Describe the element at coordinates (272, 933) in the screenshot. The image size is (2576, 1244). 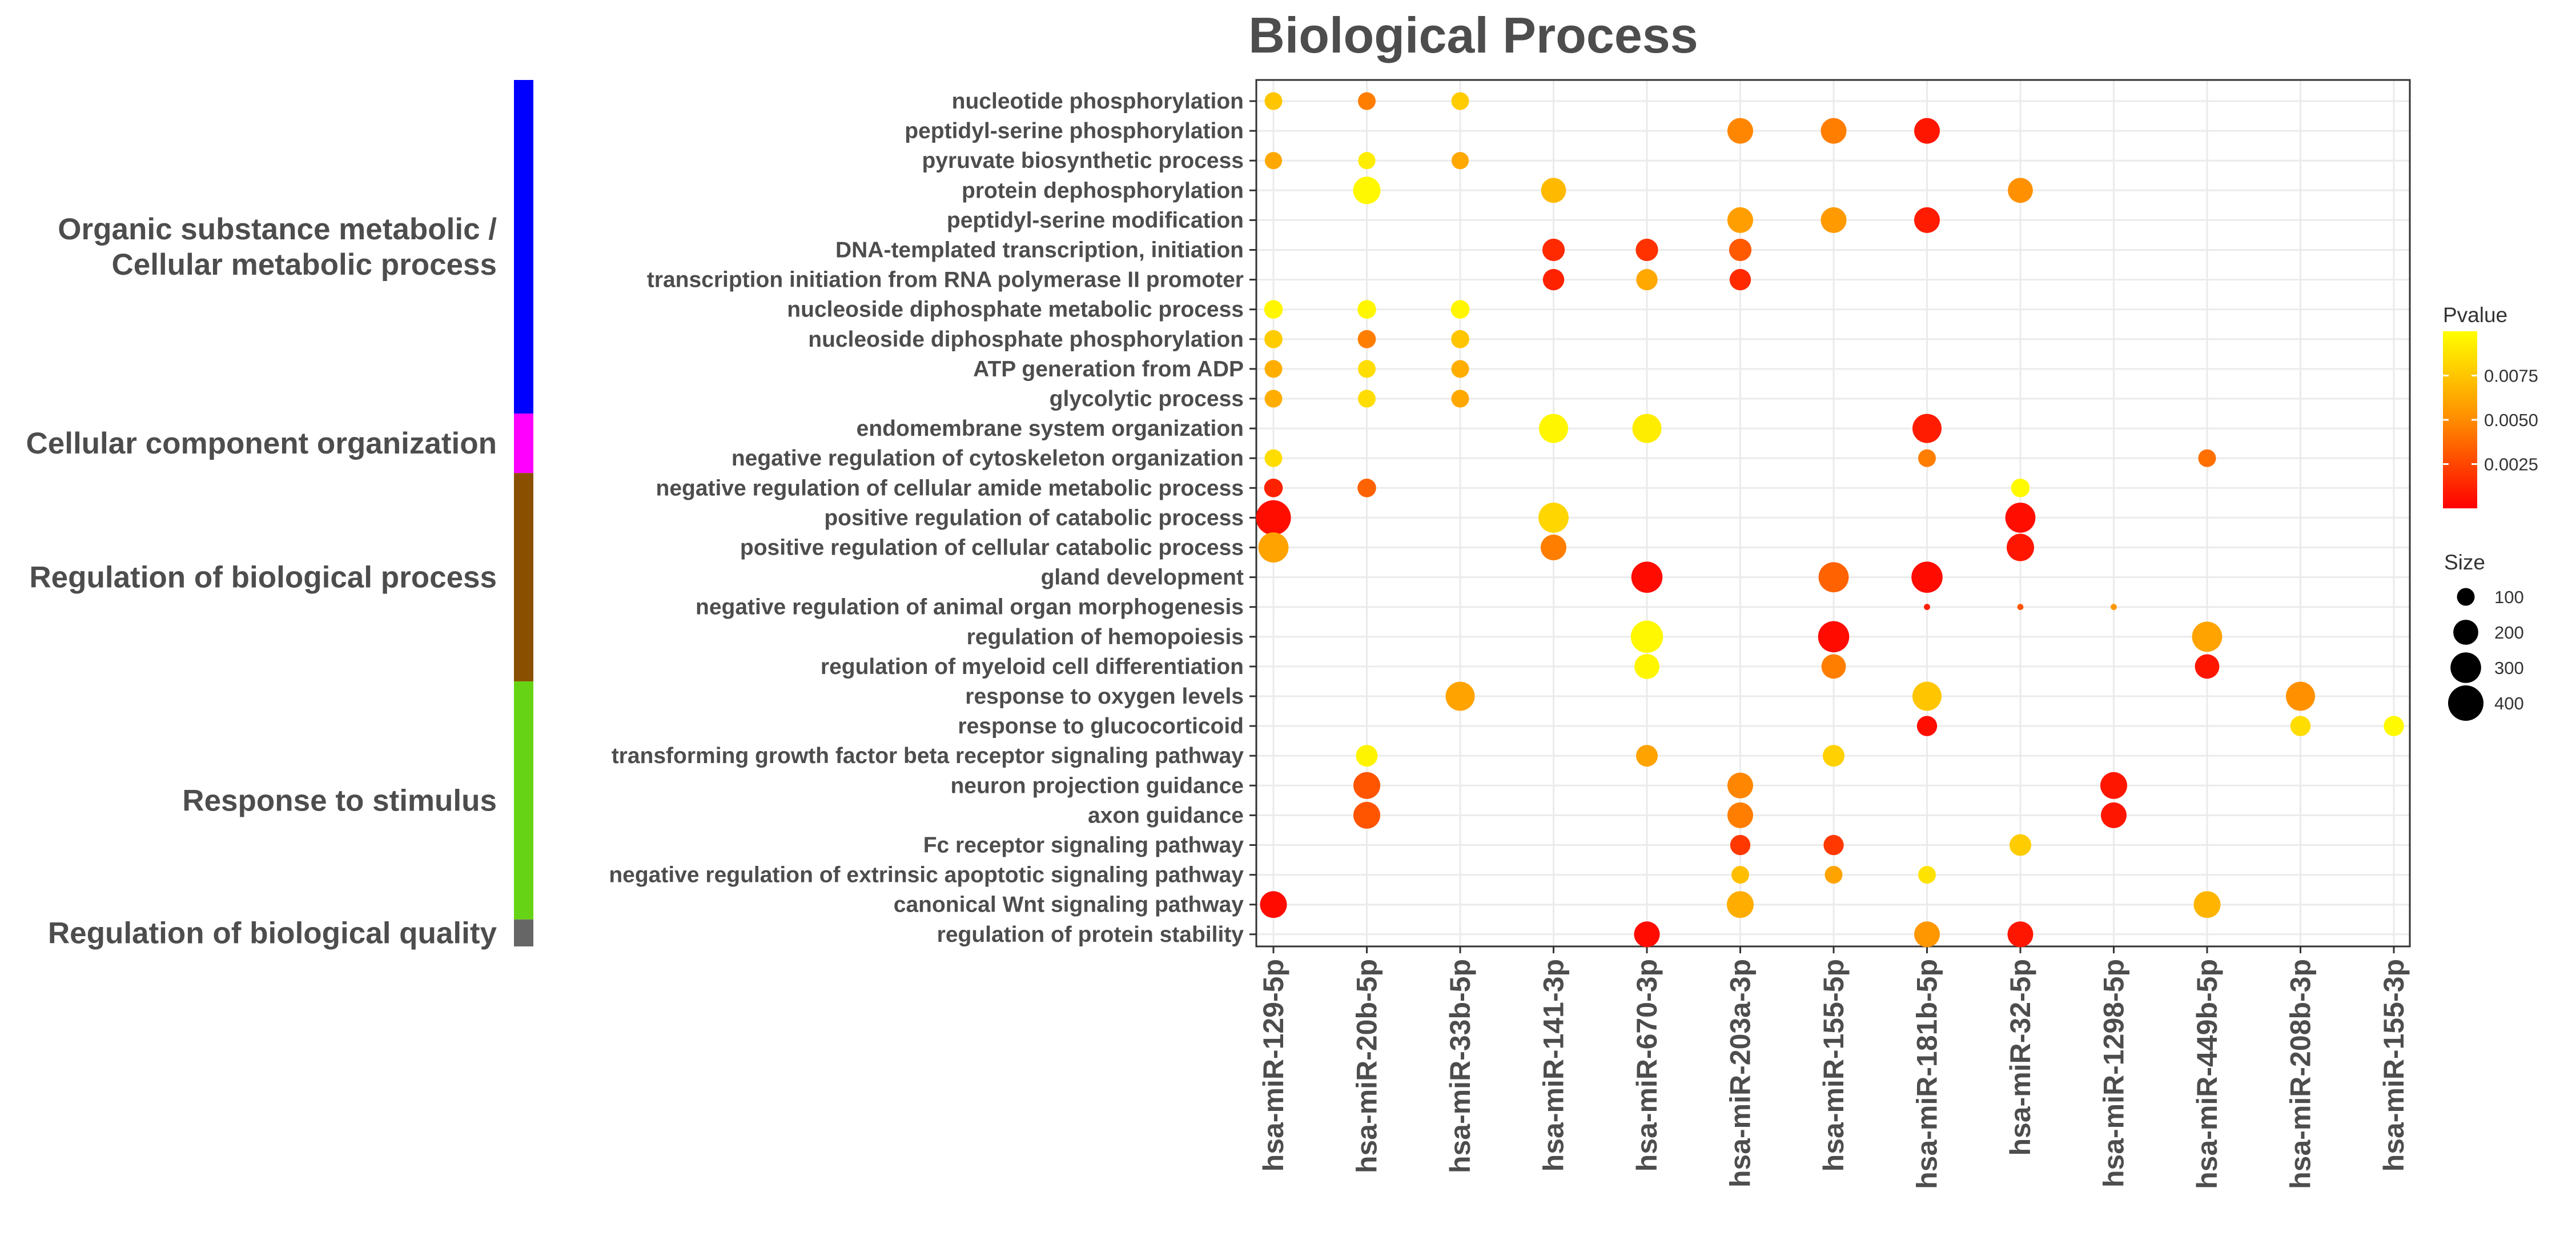
I see `group-label: Regulation of biological quality` at that location.